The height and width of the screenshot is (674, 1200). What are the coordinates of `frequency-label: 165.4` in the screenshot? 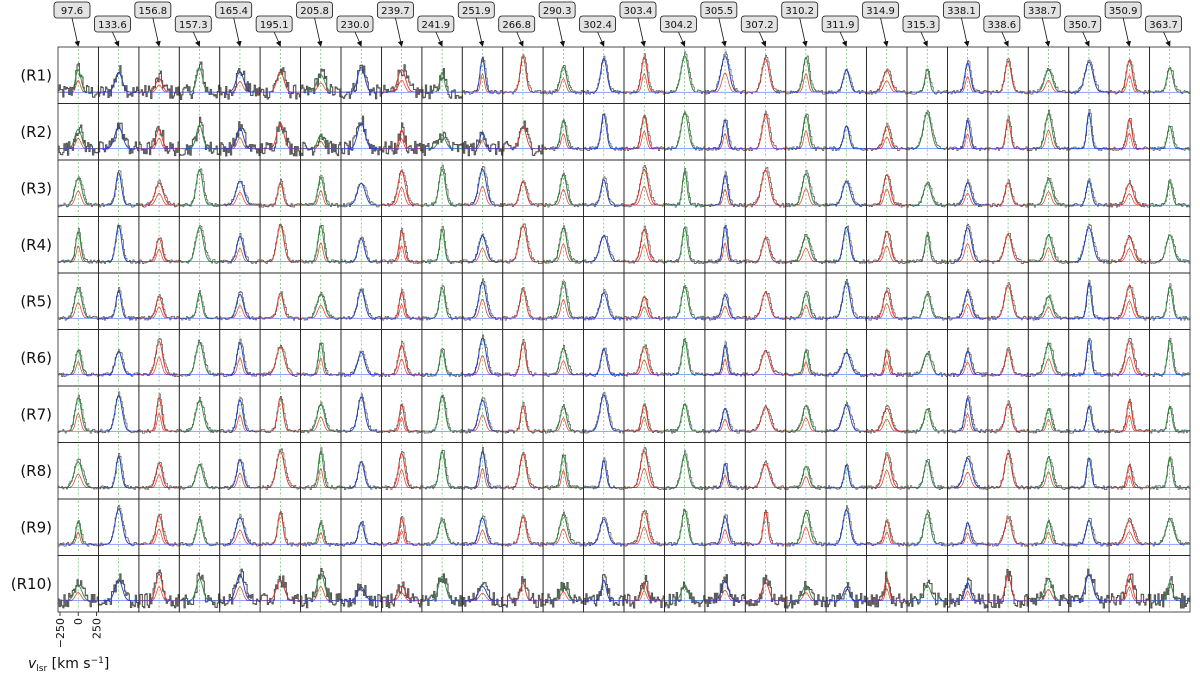 It's located at (233, 11).